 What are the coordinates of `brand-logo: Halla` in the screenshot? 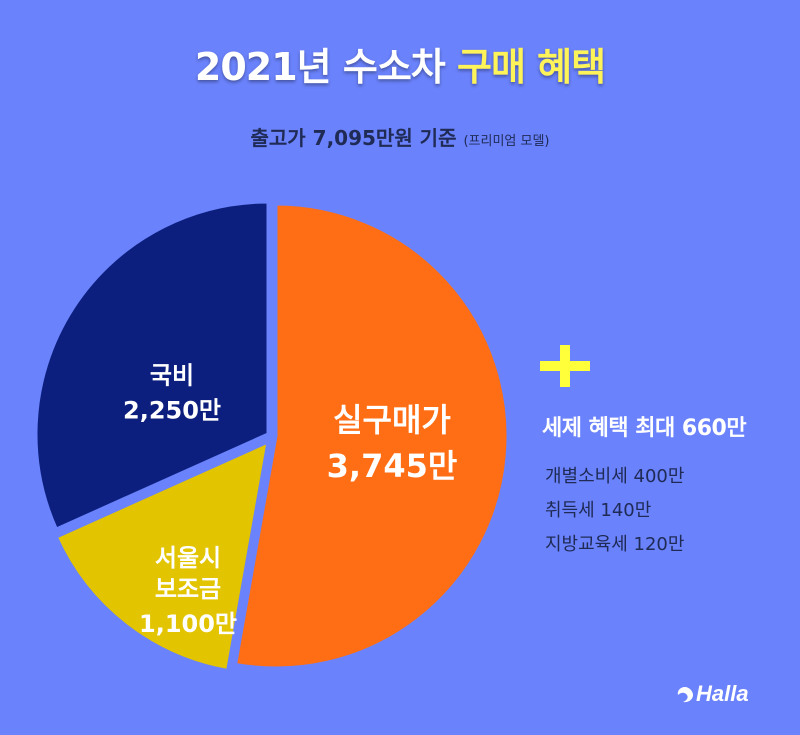 It's located at (712, 694).